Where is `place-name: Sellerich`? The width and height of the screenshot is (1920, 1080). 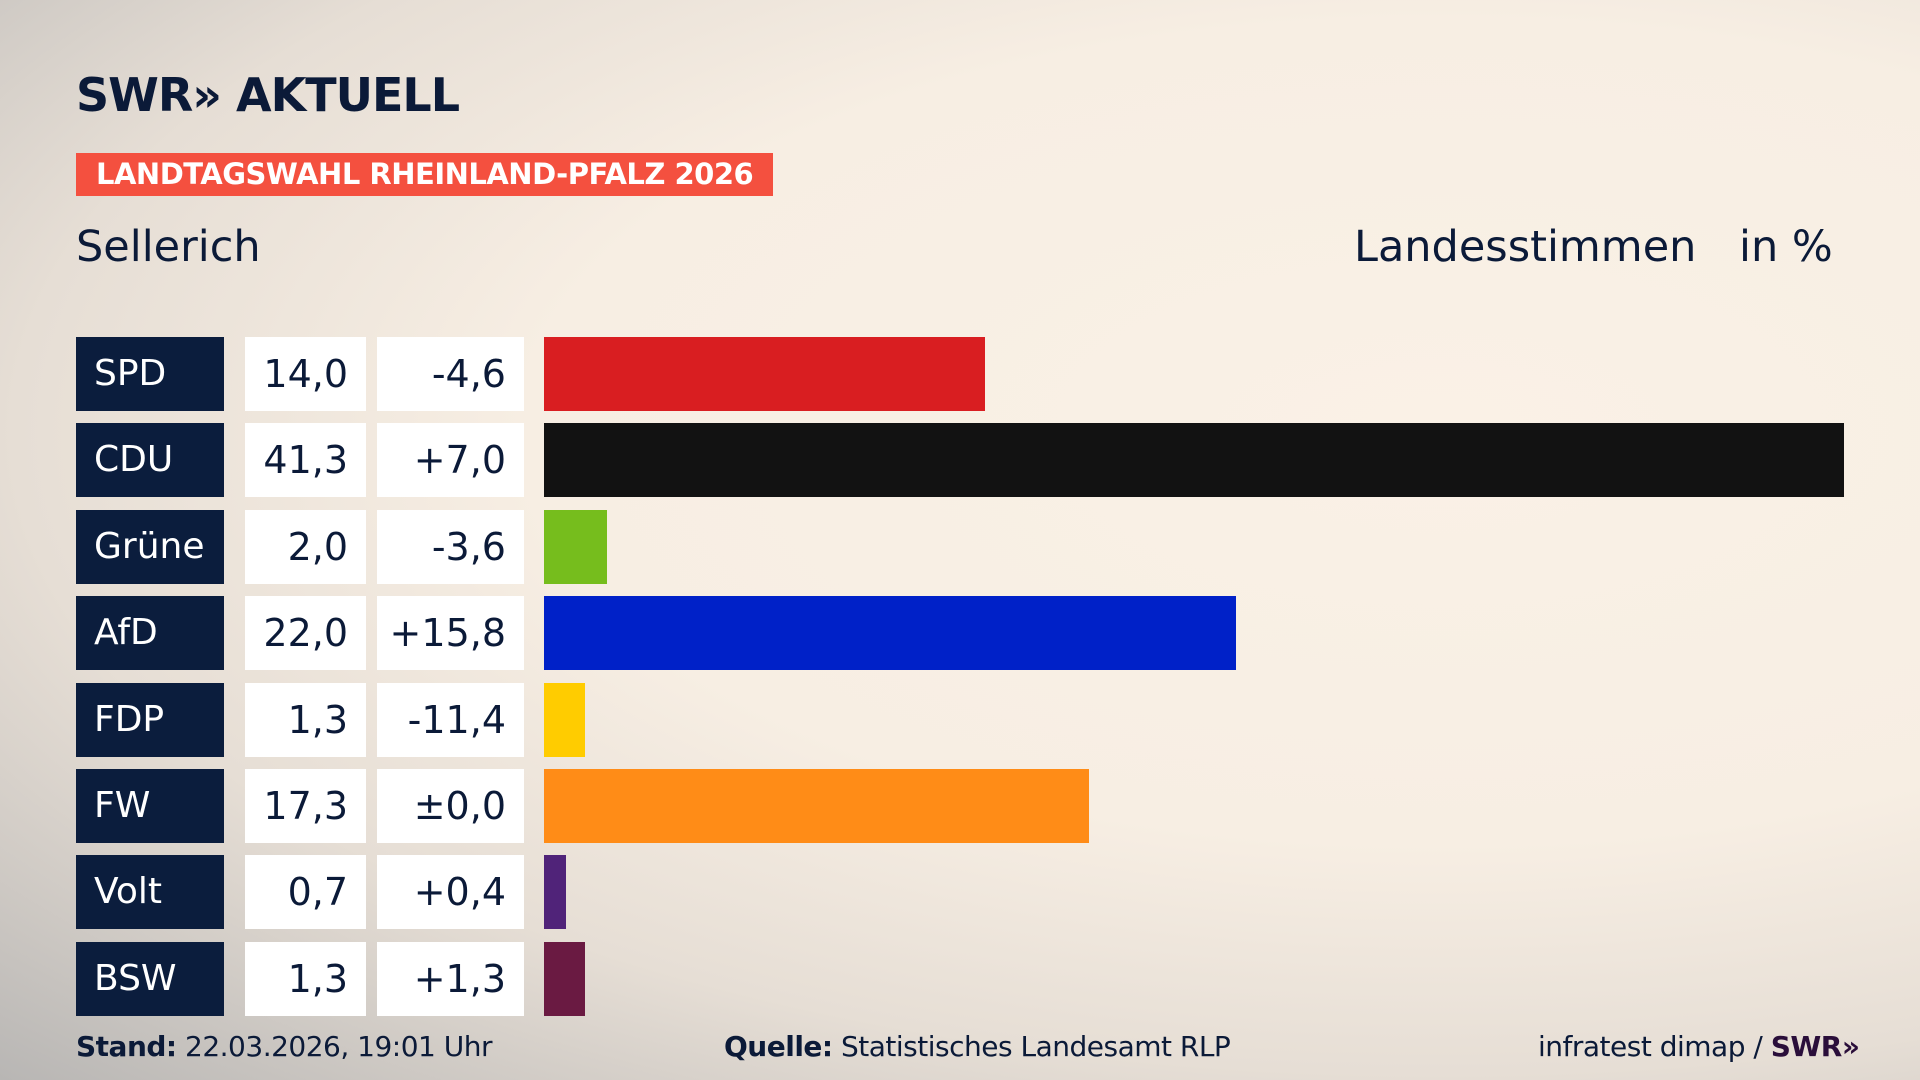
place-name: Sellerich is located at coordinates (168, 247).